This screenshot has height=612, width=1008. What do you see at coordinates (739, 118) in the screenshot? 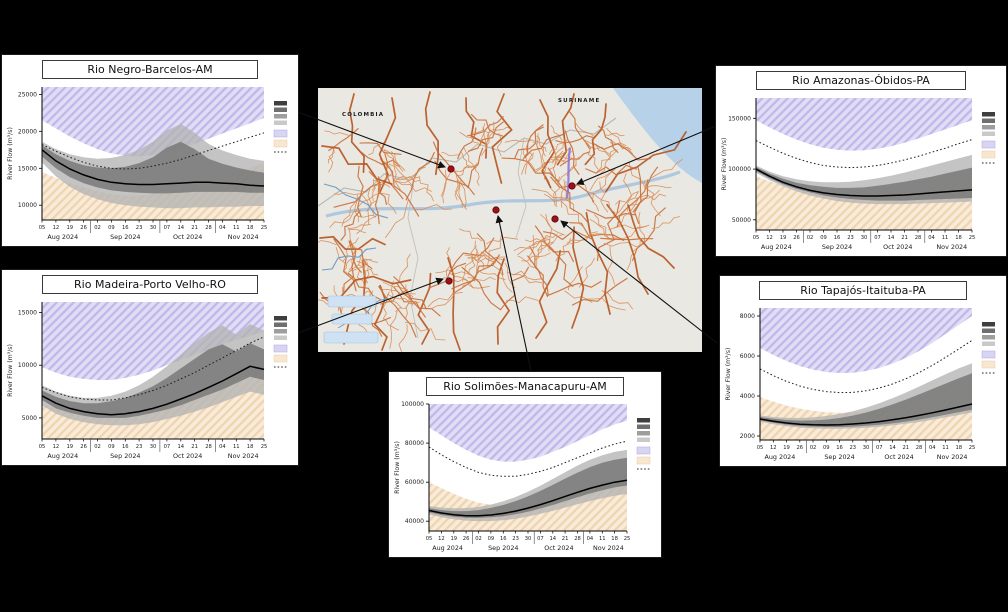
I see `y-tick-label: 150000` at bounding box center [739, 118].